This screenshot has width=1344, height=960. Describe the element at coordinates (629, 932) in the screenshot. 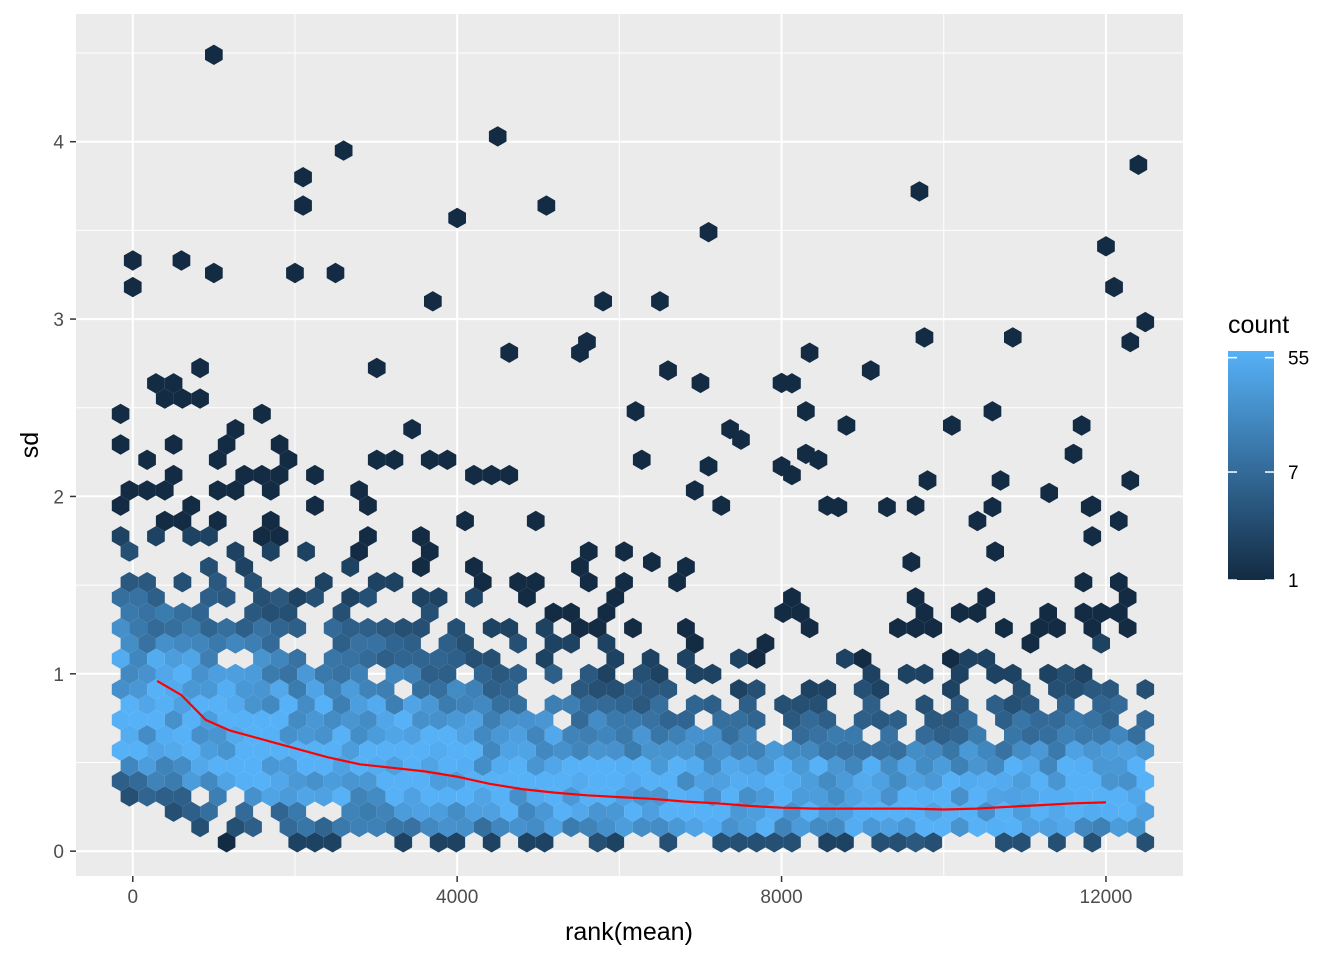

I see `x-axis-title: rank(mean)` at that location.